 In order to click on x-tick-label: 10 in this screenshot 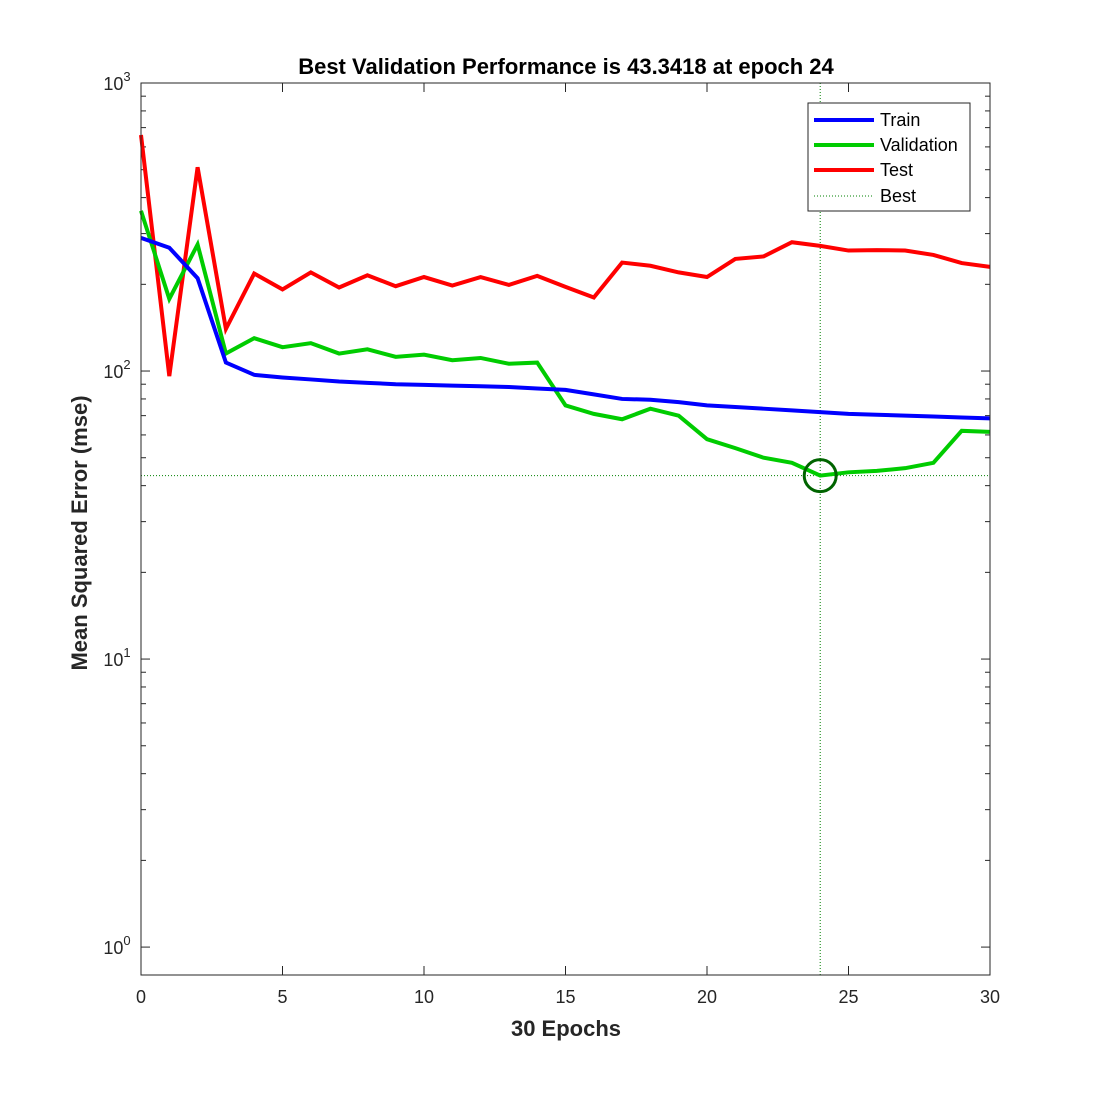, I will do `click(424, 997)`.